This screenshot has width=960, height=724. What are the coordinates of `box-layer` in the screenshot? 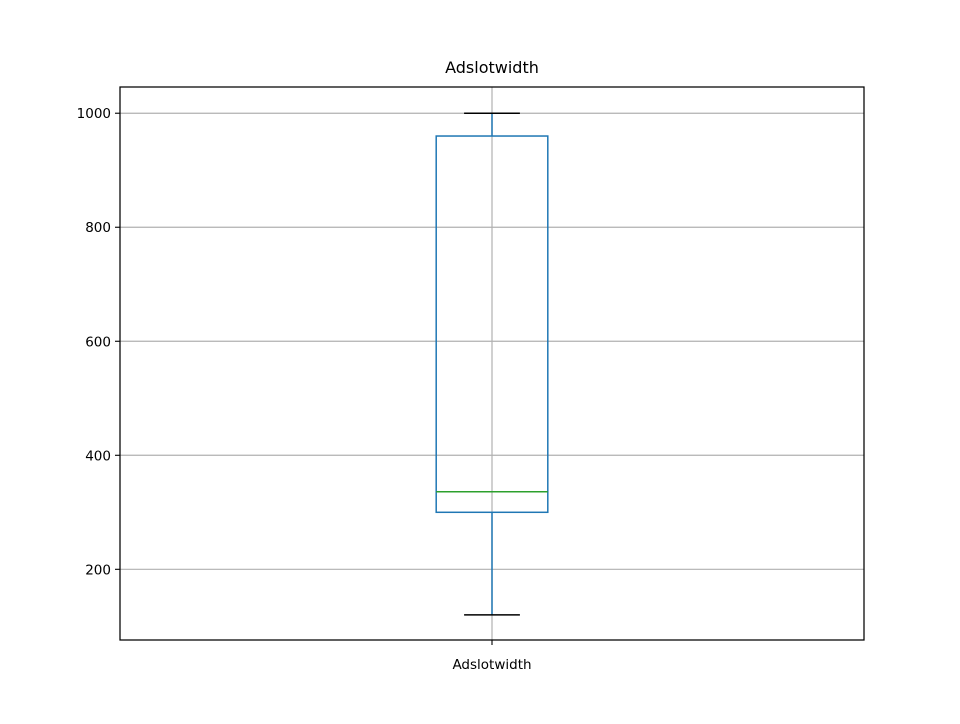 It's located at (492, 364).